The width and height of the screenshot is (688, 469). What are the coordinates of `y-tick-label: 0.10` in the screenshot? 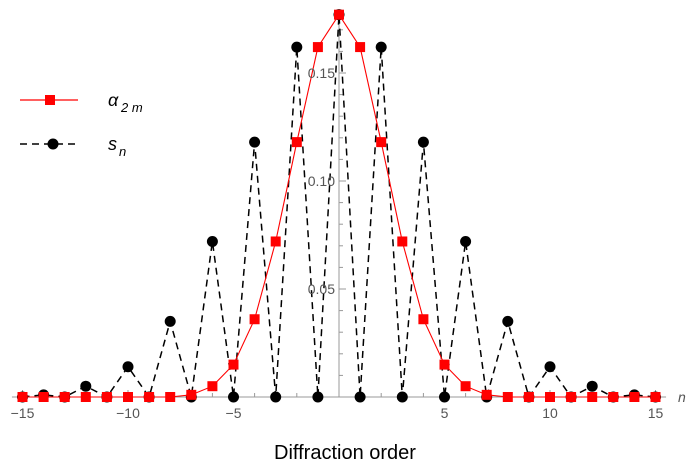 It's located at (321, 181).